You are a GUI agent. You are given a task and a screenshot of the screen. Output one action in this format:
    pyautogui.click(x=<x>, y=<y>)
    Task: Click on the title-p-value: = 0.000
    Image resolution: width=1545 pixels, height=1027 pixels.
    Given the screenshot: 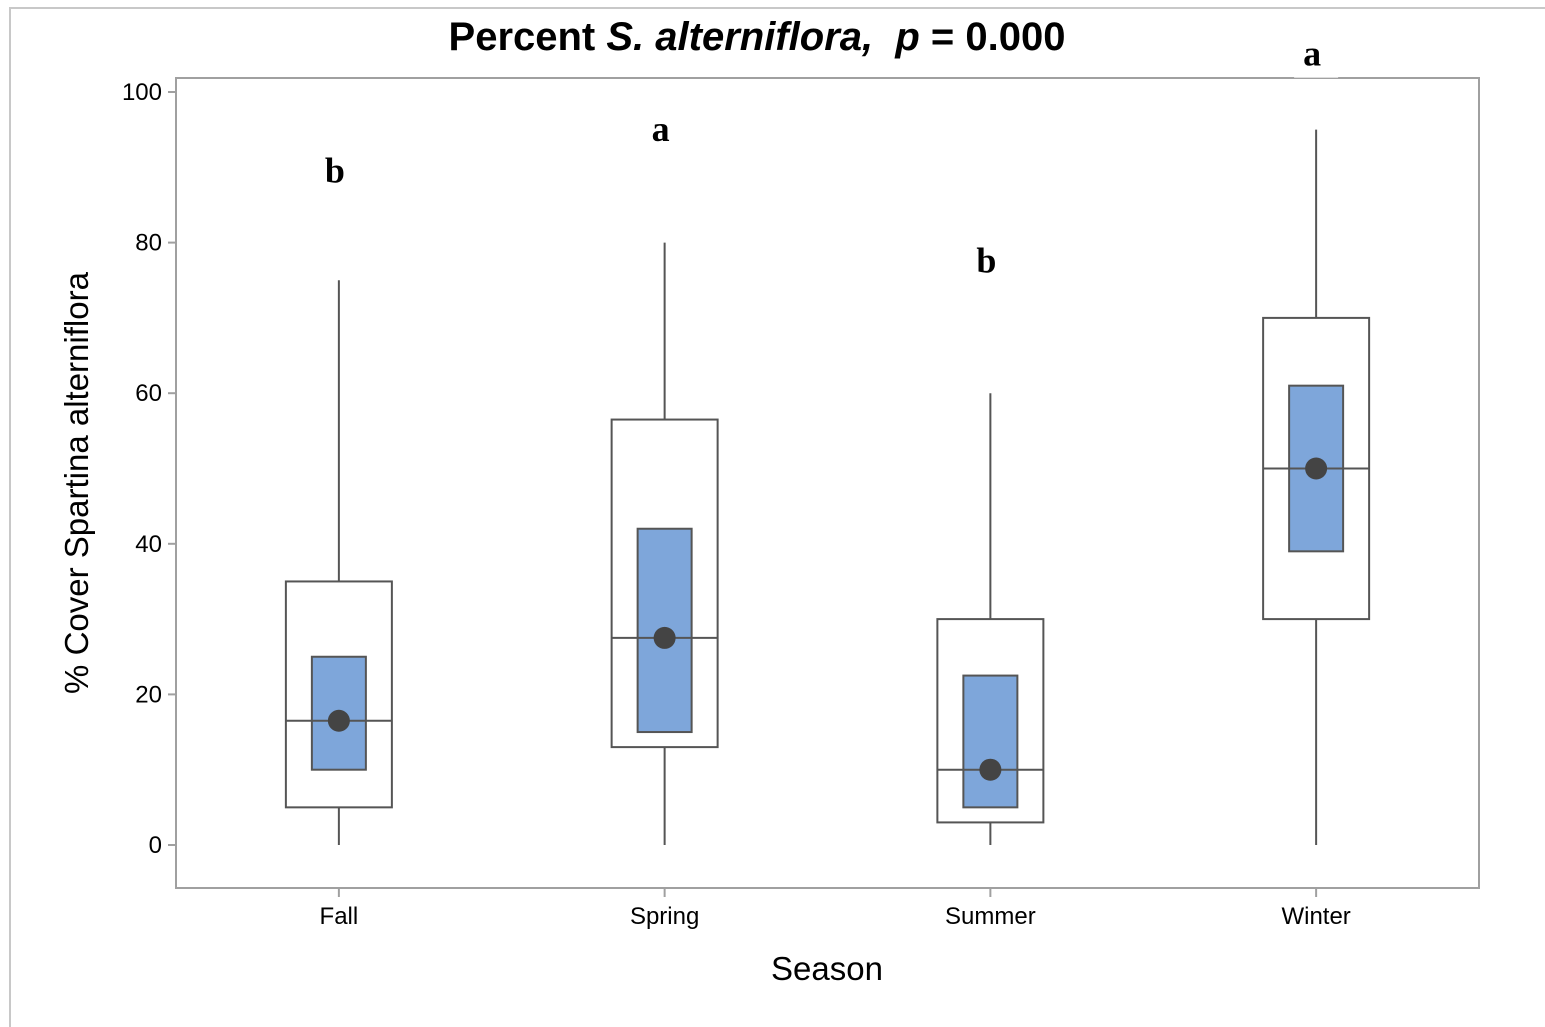 What is the action you would take?
    pyautogui.click(x=993, y=37)
    